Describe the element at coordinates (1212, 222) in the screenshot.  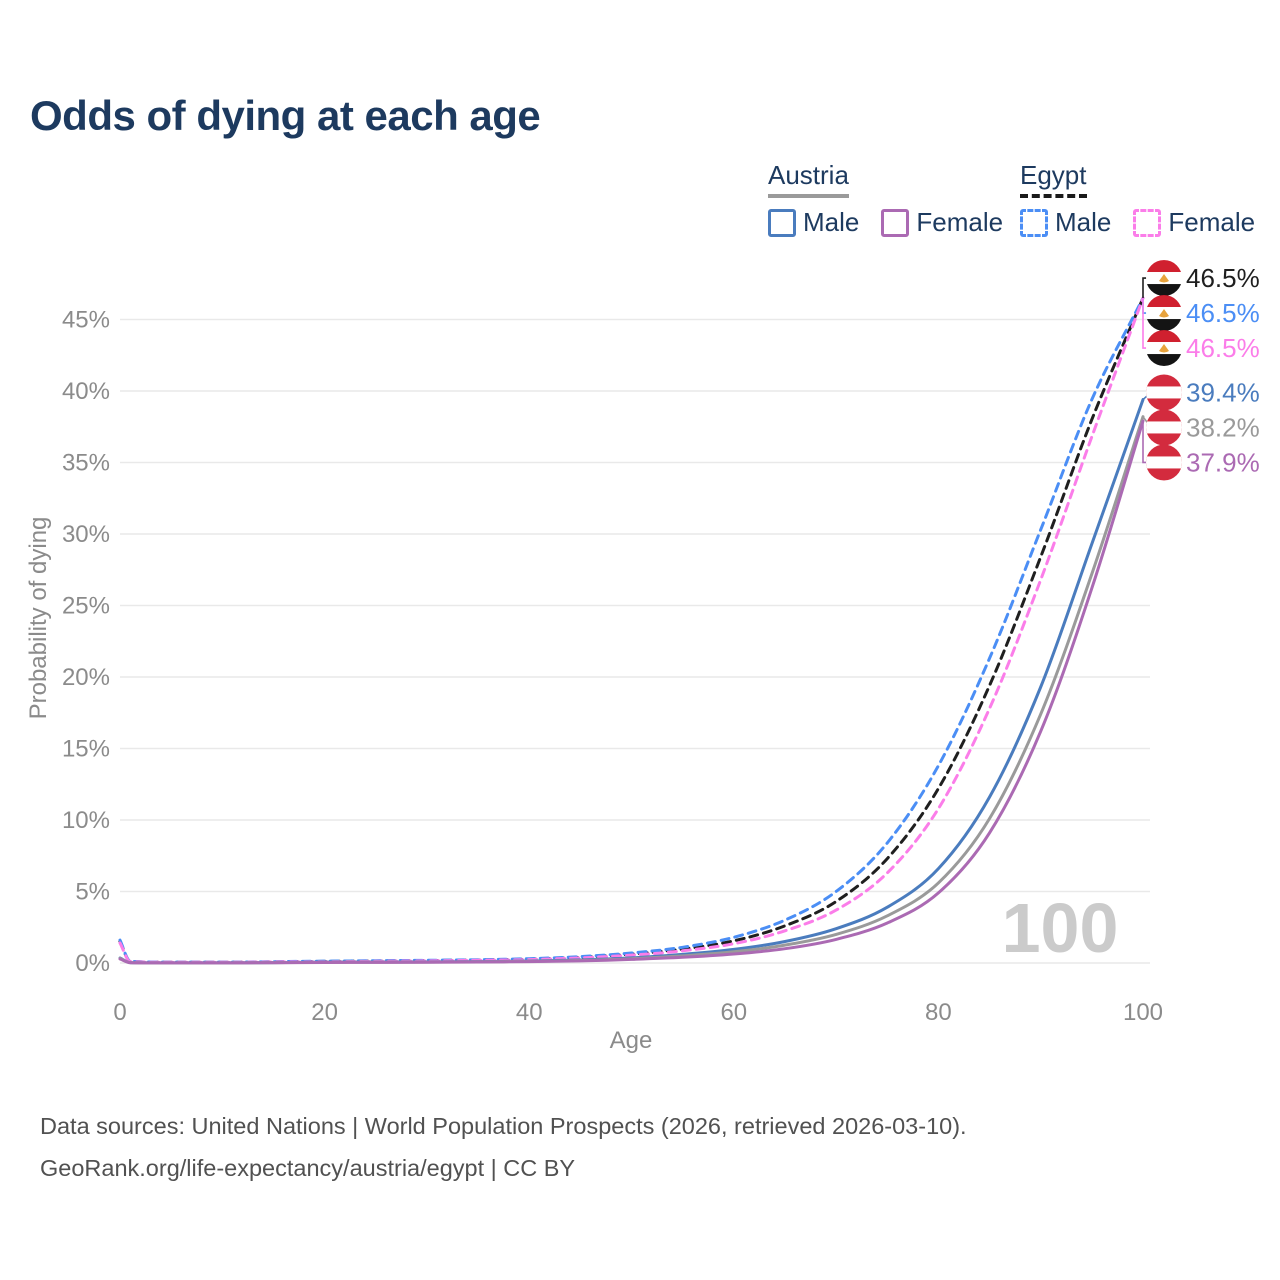
I see `legend-label-egypt-female: Female` at that location.